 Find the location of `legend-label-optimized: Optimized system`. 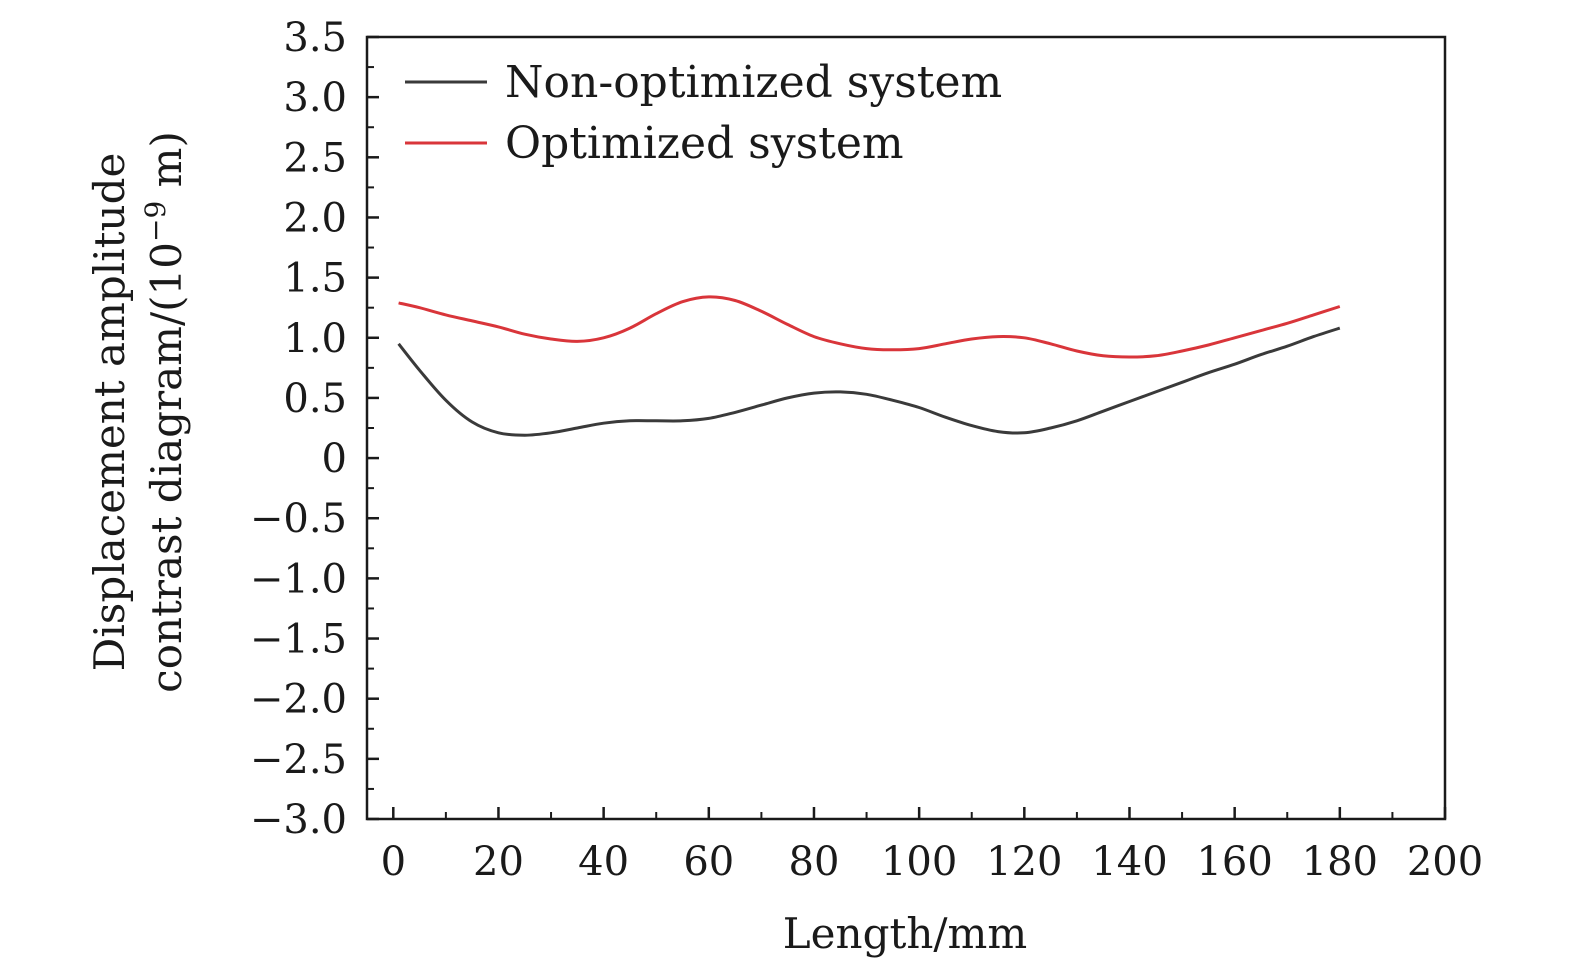

legend-label-optimized: Optimized system is located at coordinates (704, 143).